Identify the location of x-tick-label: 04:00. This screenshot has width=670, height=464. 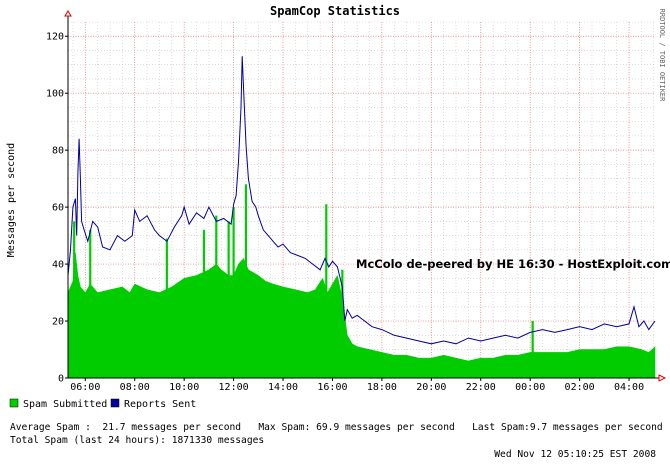
(629, 387).